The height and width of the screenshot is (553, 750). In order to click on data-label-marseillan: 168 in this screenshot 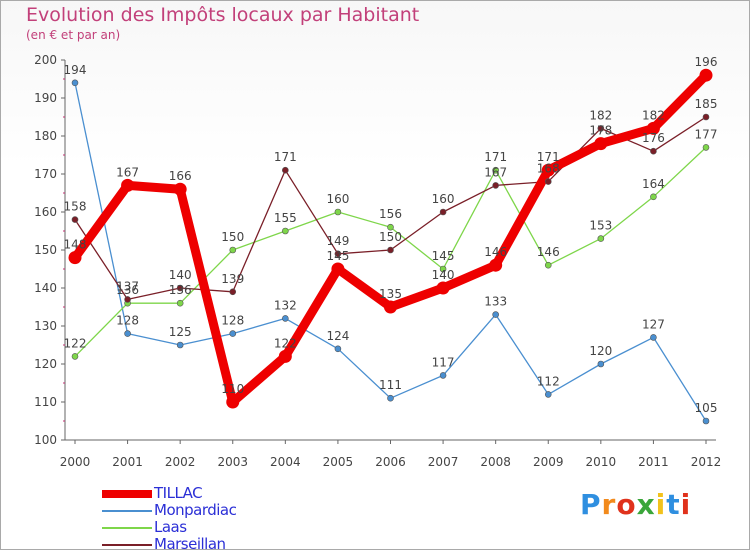, I will do `click(548, 169)`.